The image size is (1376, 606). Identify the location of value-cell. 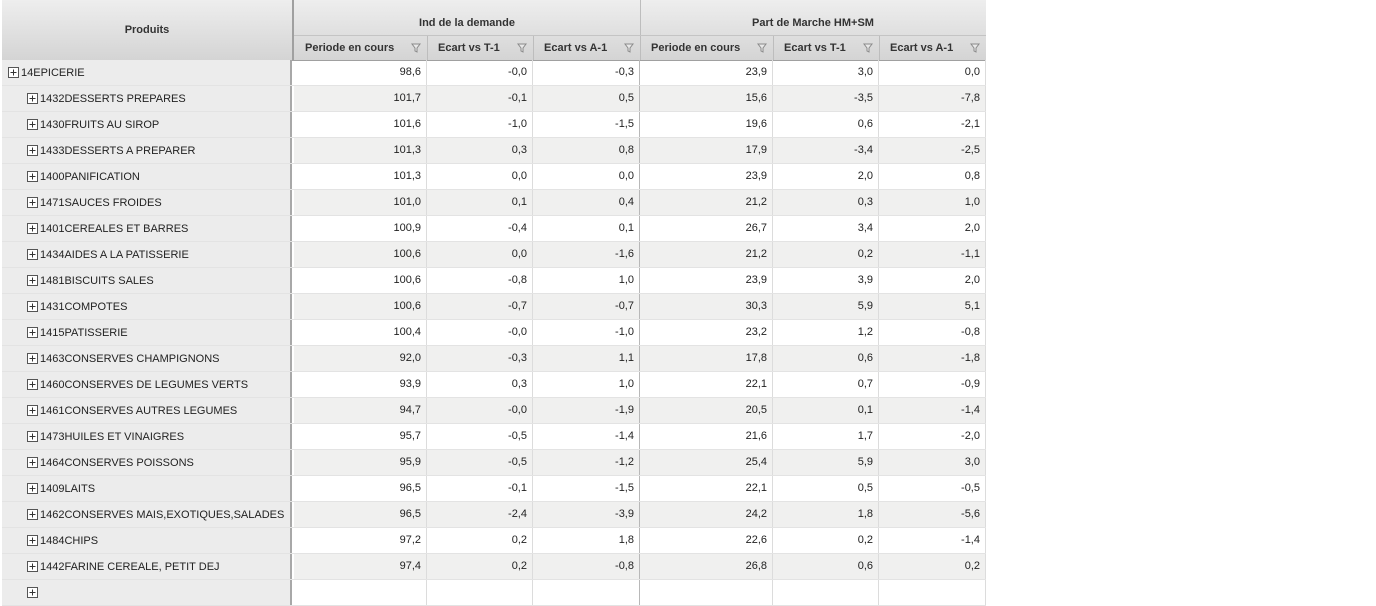
(826, 592).